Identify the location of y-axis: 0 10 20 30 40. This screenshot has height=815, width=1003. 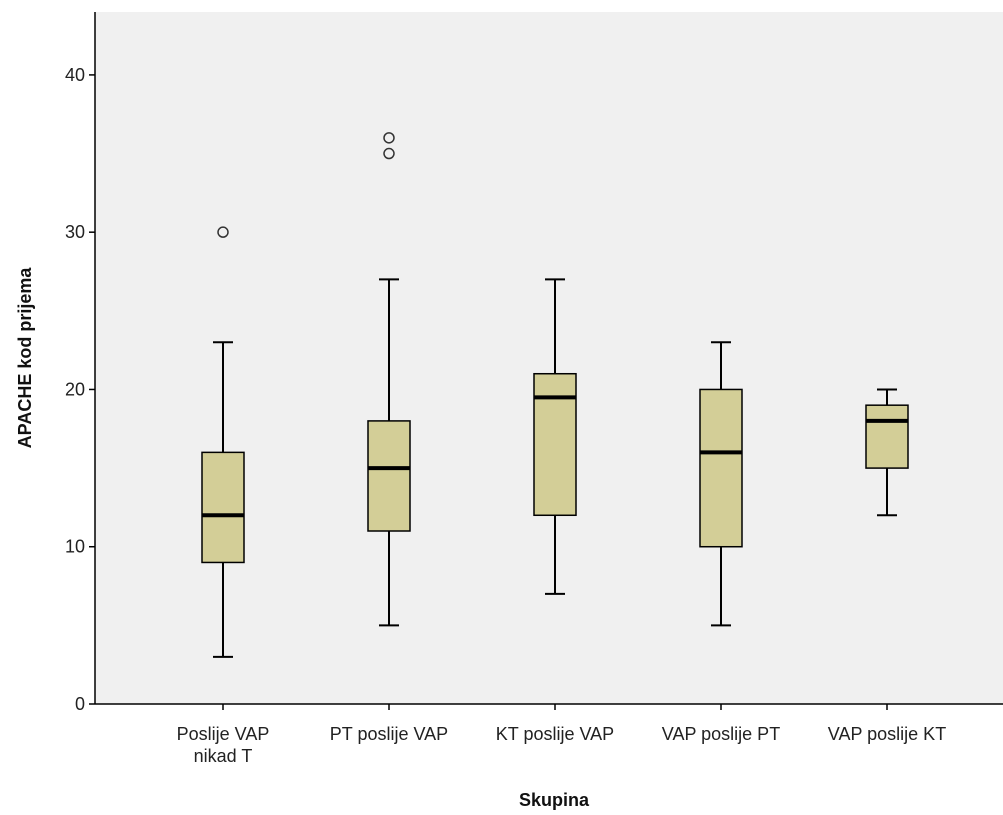
(80, 363).